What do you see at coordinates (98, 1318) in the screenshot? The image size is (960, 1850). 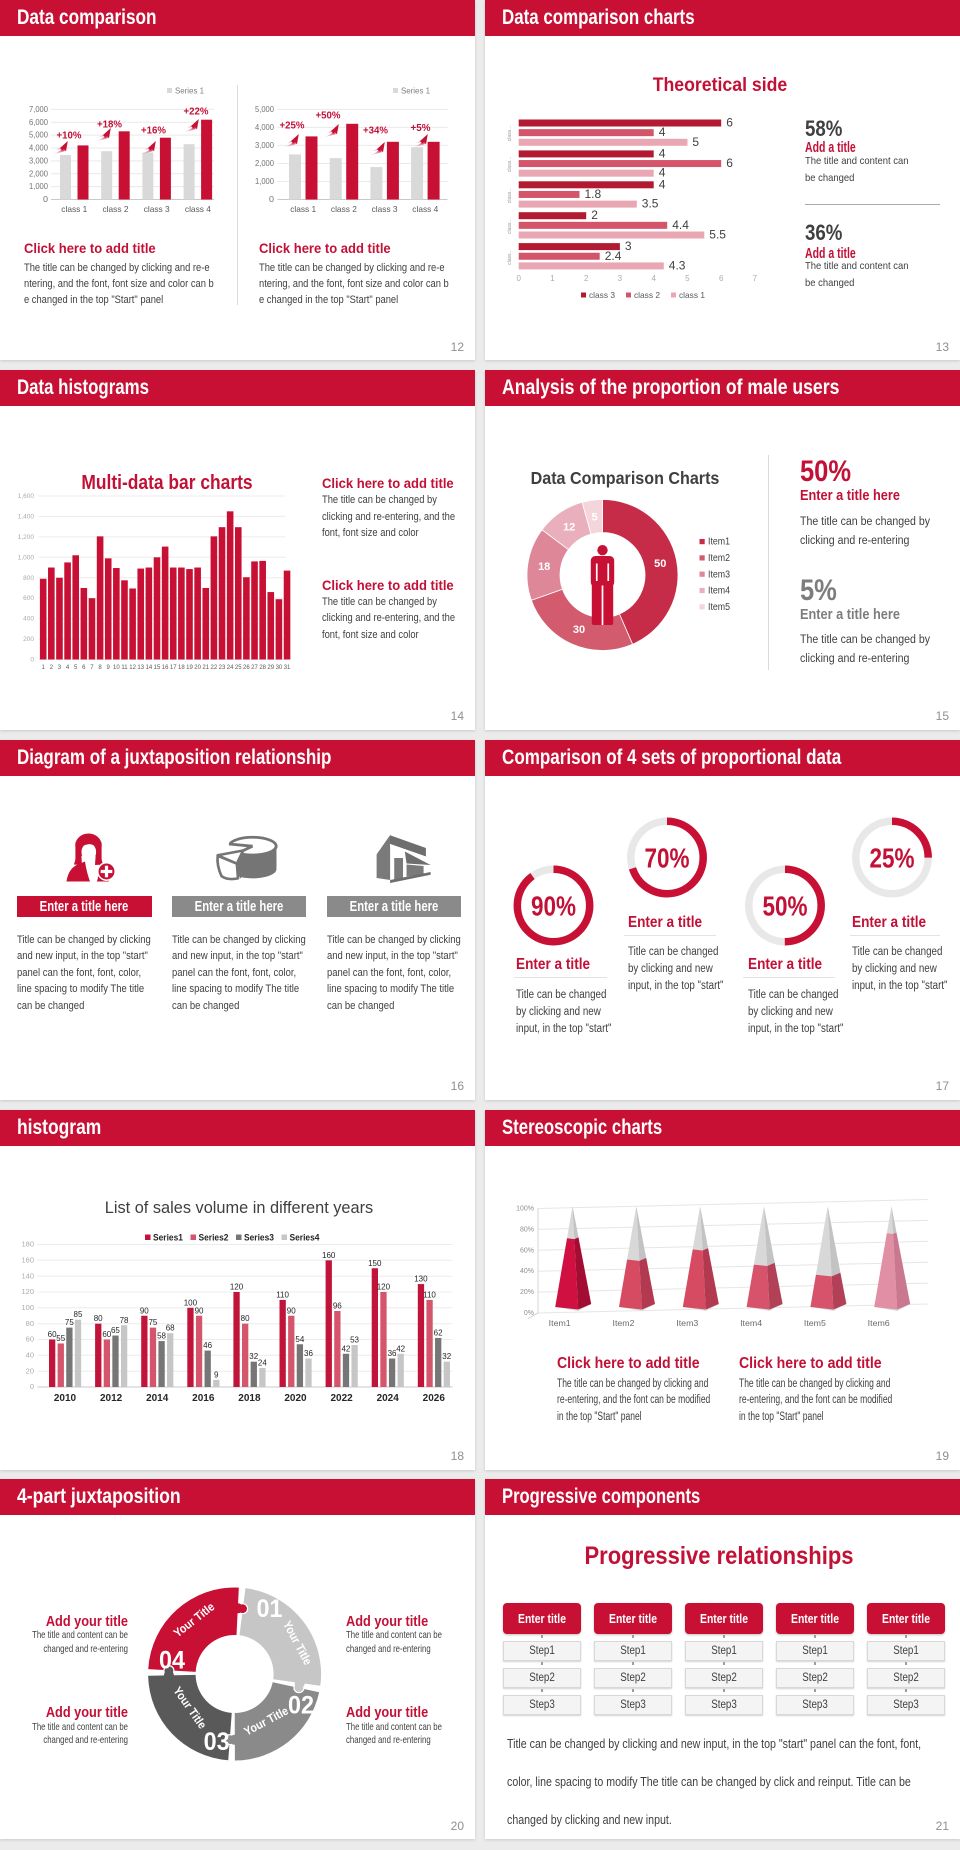 I see `svg-text: 80` at bounding box center [98, 1318].